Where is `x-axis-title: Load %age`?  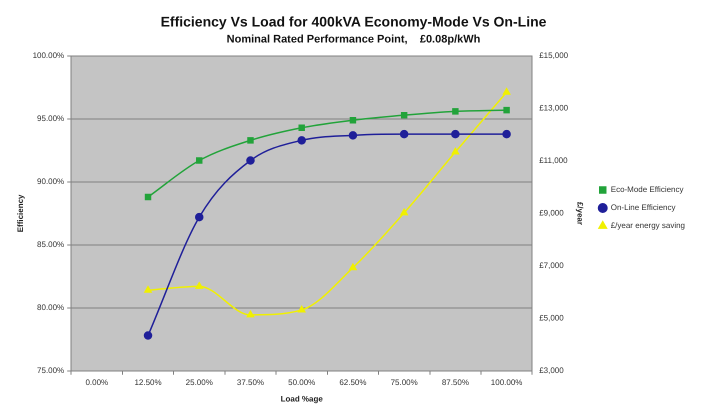 x-axis-title: Load %age is located at coordinates (302, 399).